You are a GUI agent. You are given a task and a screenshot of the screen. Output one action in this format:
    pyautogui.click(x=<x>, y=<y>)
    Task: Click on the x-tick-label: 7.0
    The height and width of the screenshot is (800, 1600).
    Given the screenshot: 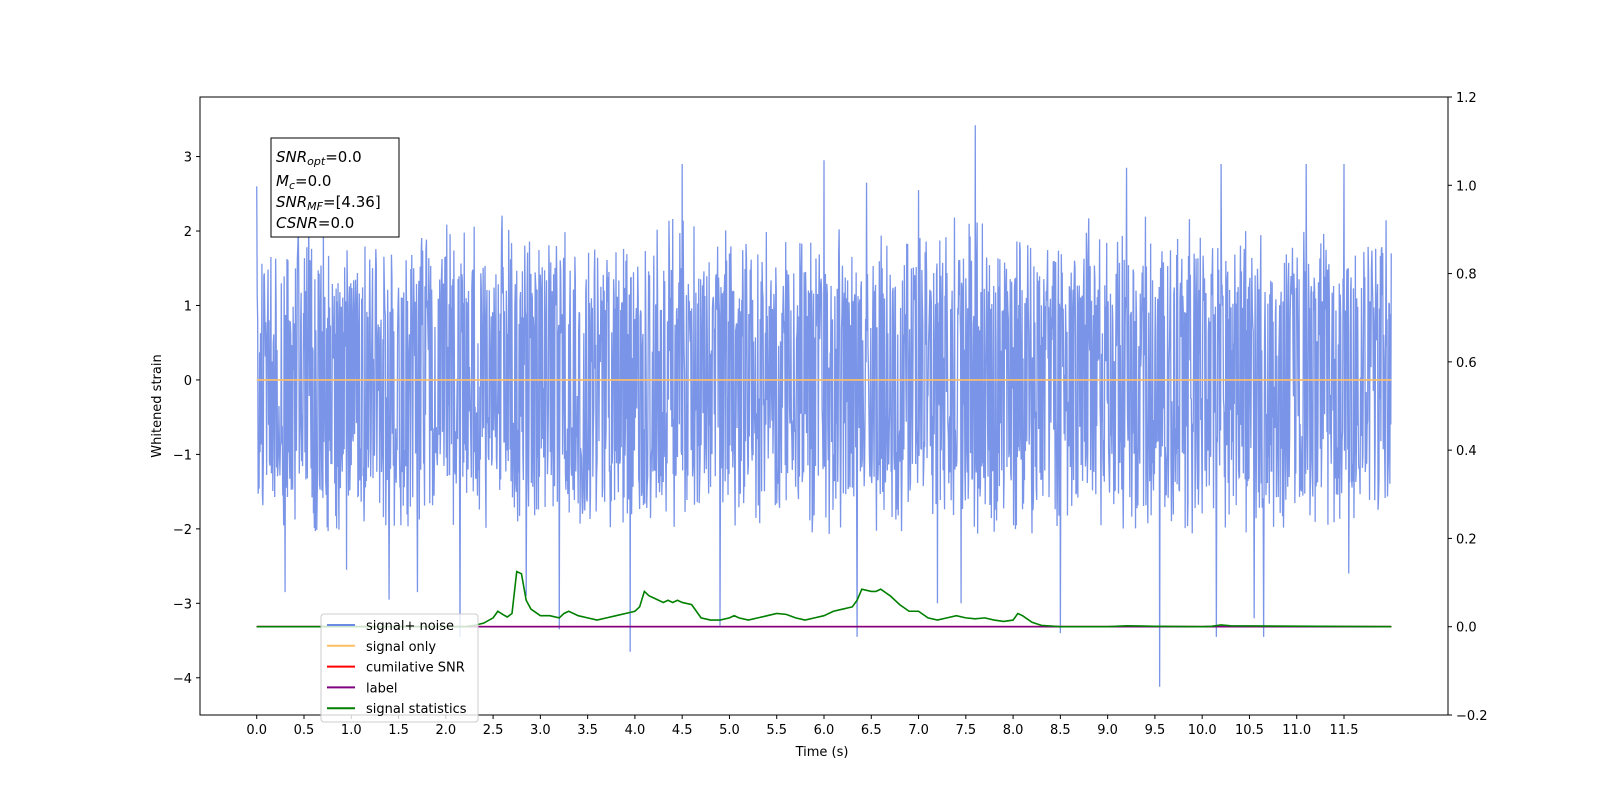 What is the action you would take?
    pyautogui.click(x=918, y=730)
    